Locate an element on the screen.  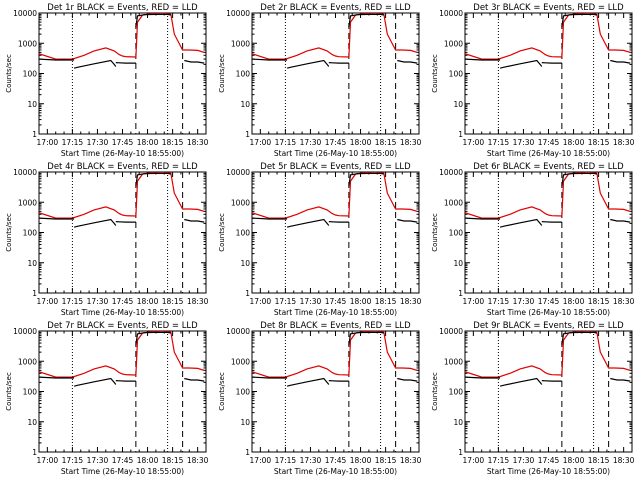
panel-title: Det 7r BLACK = Events, RED = LLD is located at coordinates (122, 326).